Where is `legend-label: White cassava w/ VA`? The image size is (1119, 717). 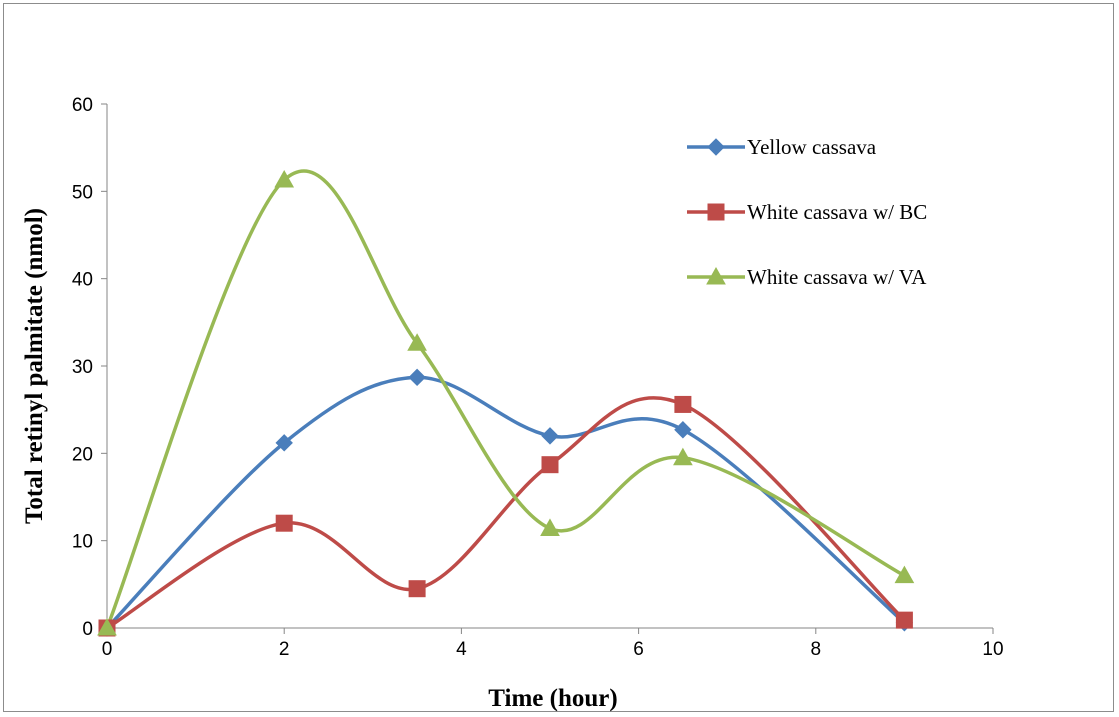 legend-label: White cassava w/ VA is located at coordinates (837, 277).